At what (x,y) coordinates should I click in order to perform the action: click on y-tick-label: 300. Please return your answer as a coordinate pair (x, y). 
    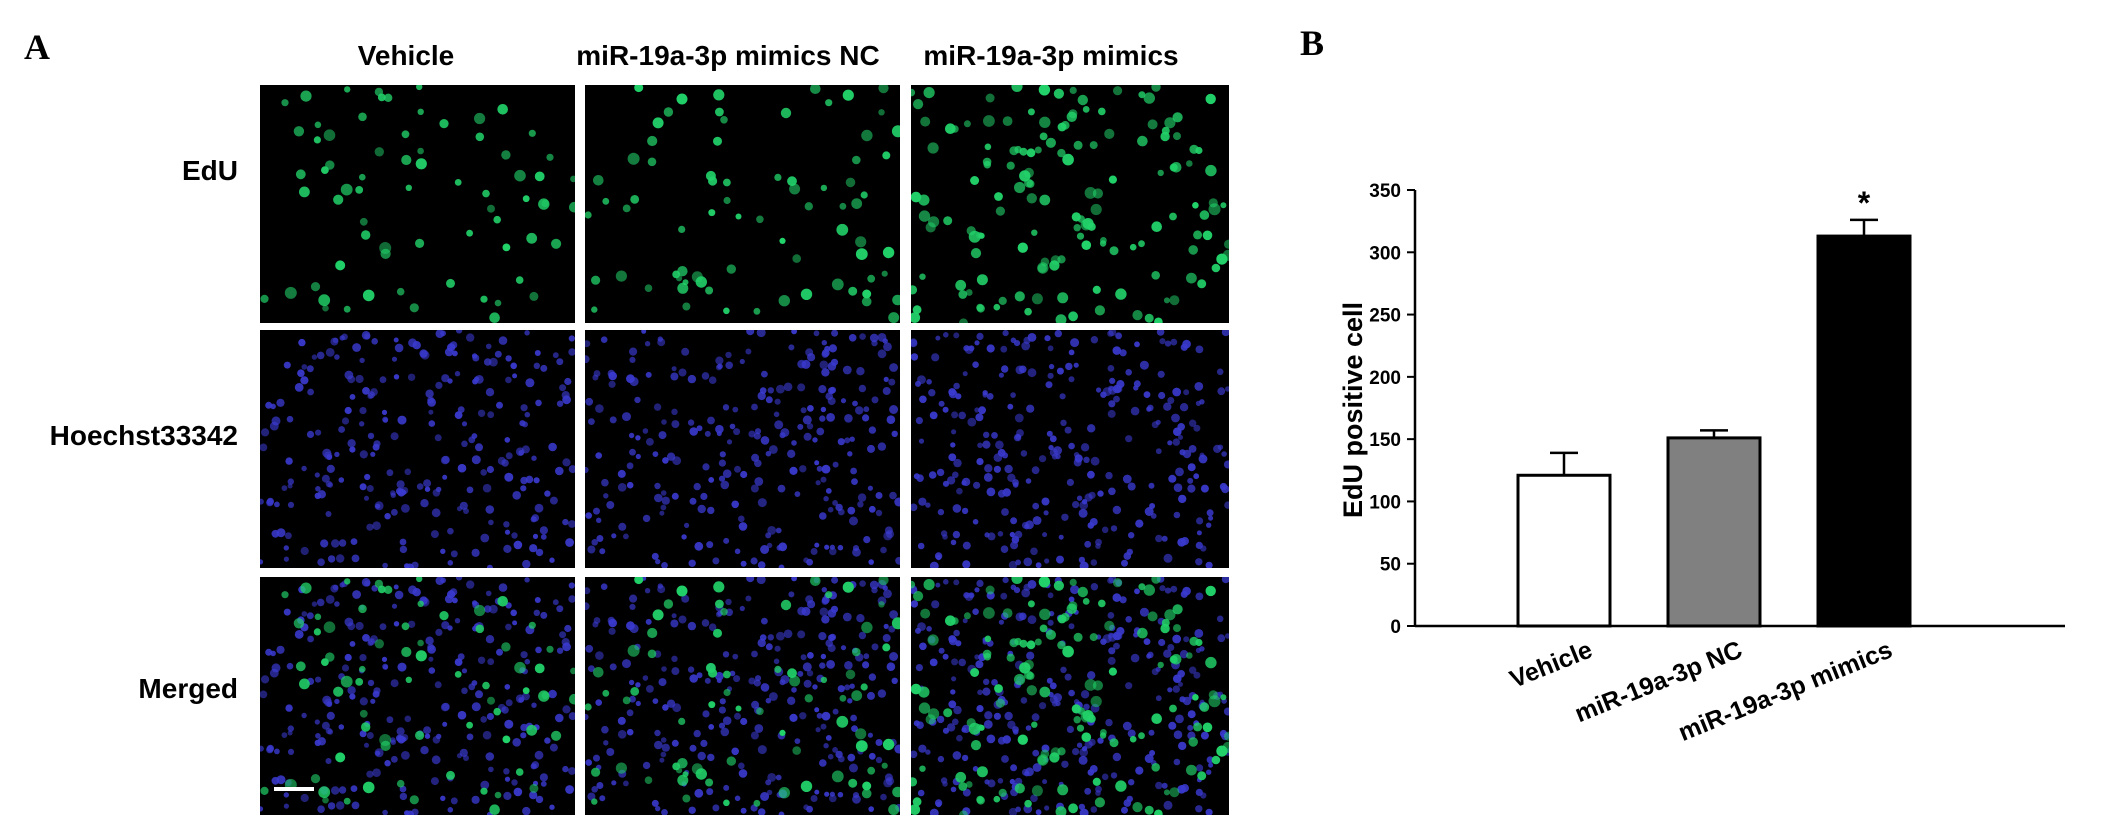
    Looking at the image, I should click on (1385, 253).